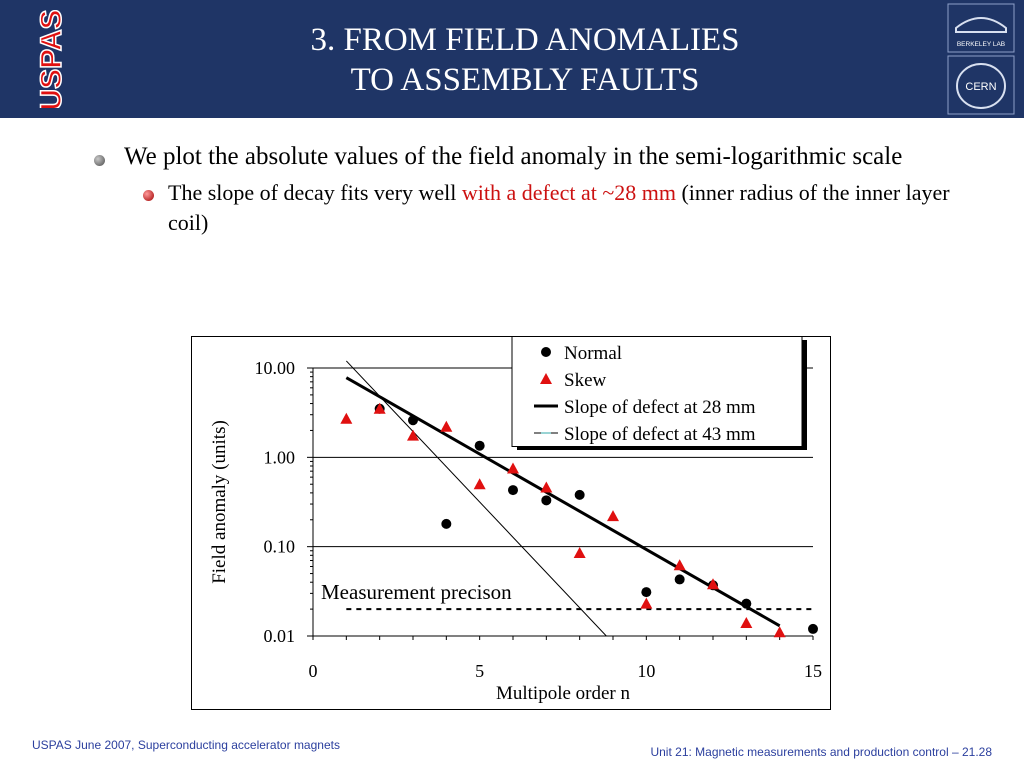 The height and width of the screenshot is (768, 1024). What do you see at coordinates (660, 407) in the screenshot?
I see `legend-label-28mm: Slope of defect at 28 mm` at bounding box center [660, 407].